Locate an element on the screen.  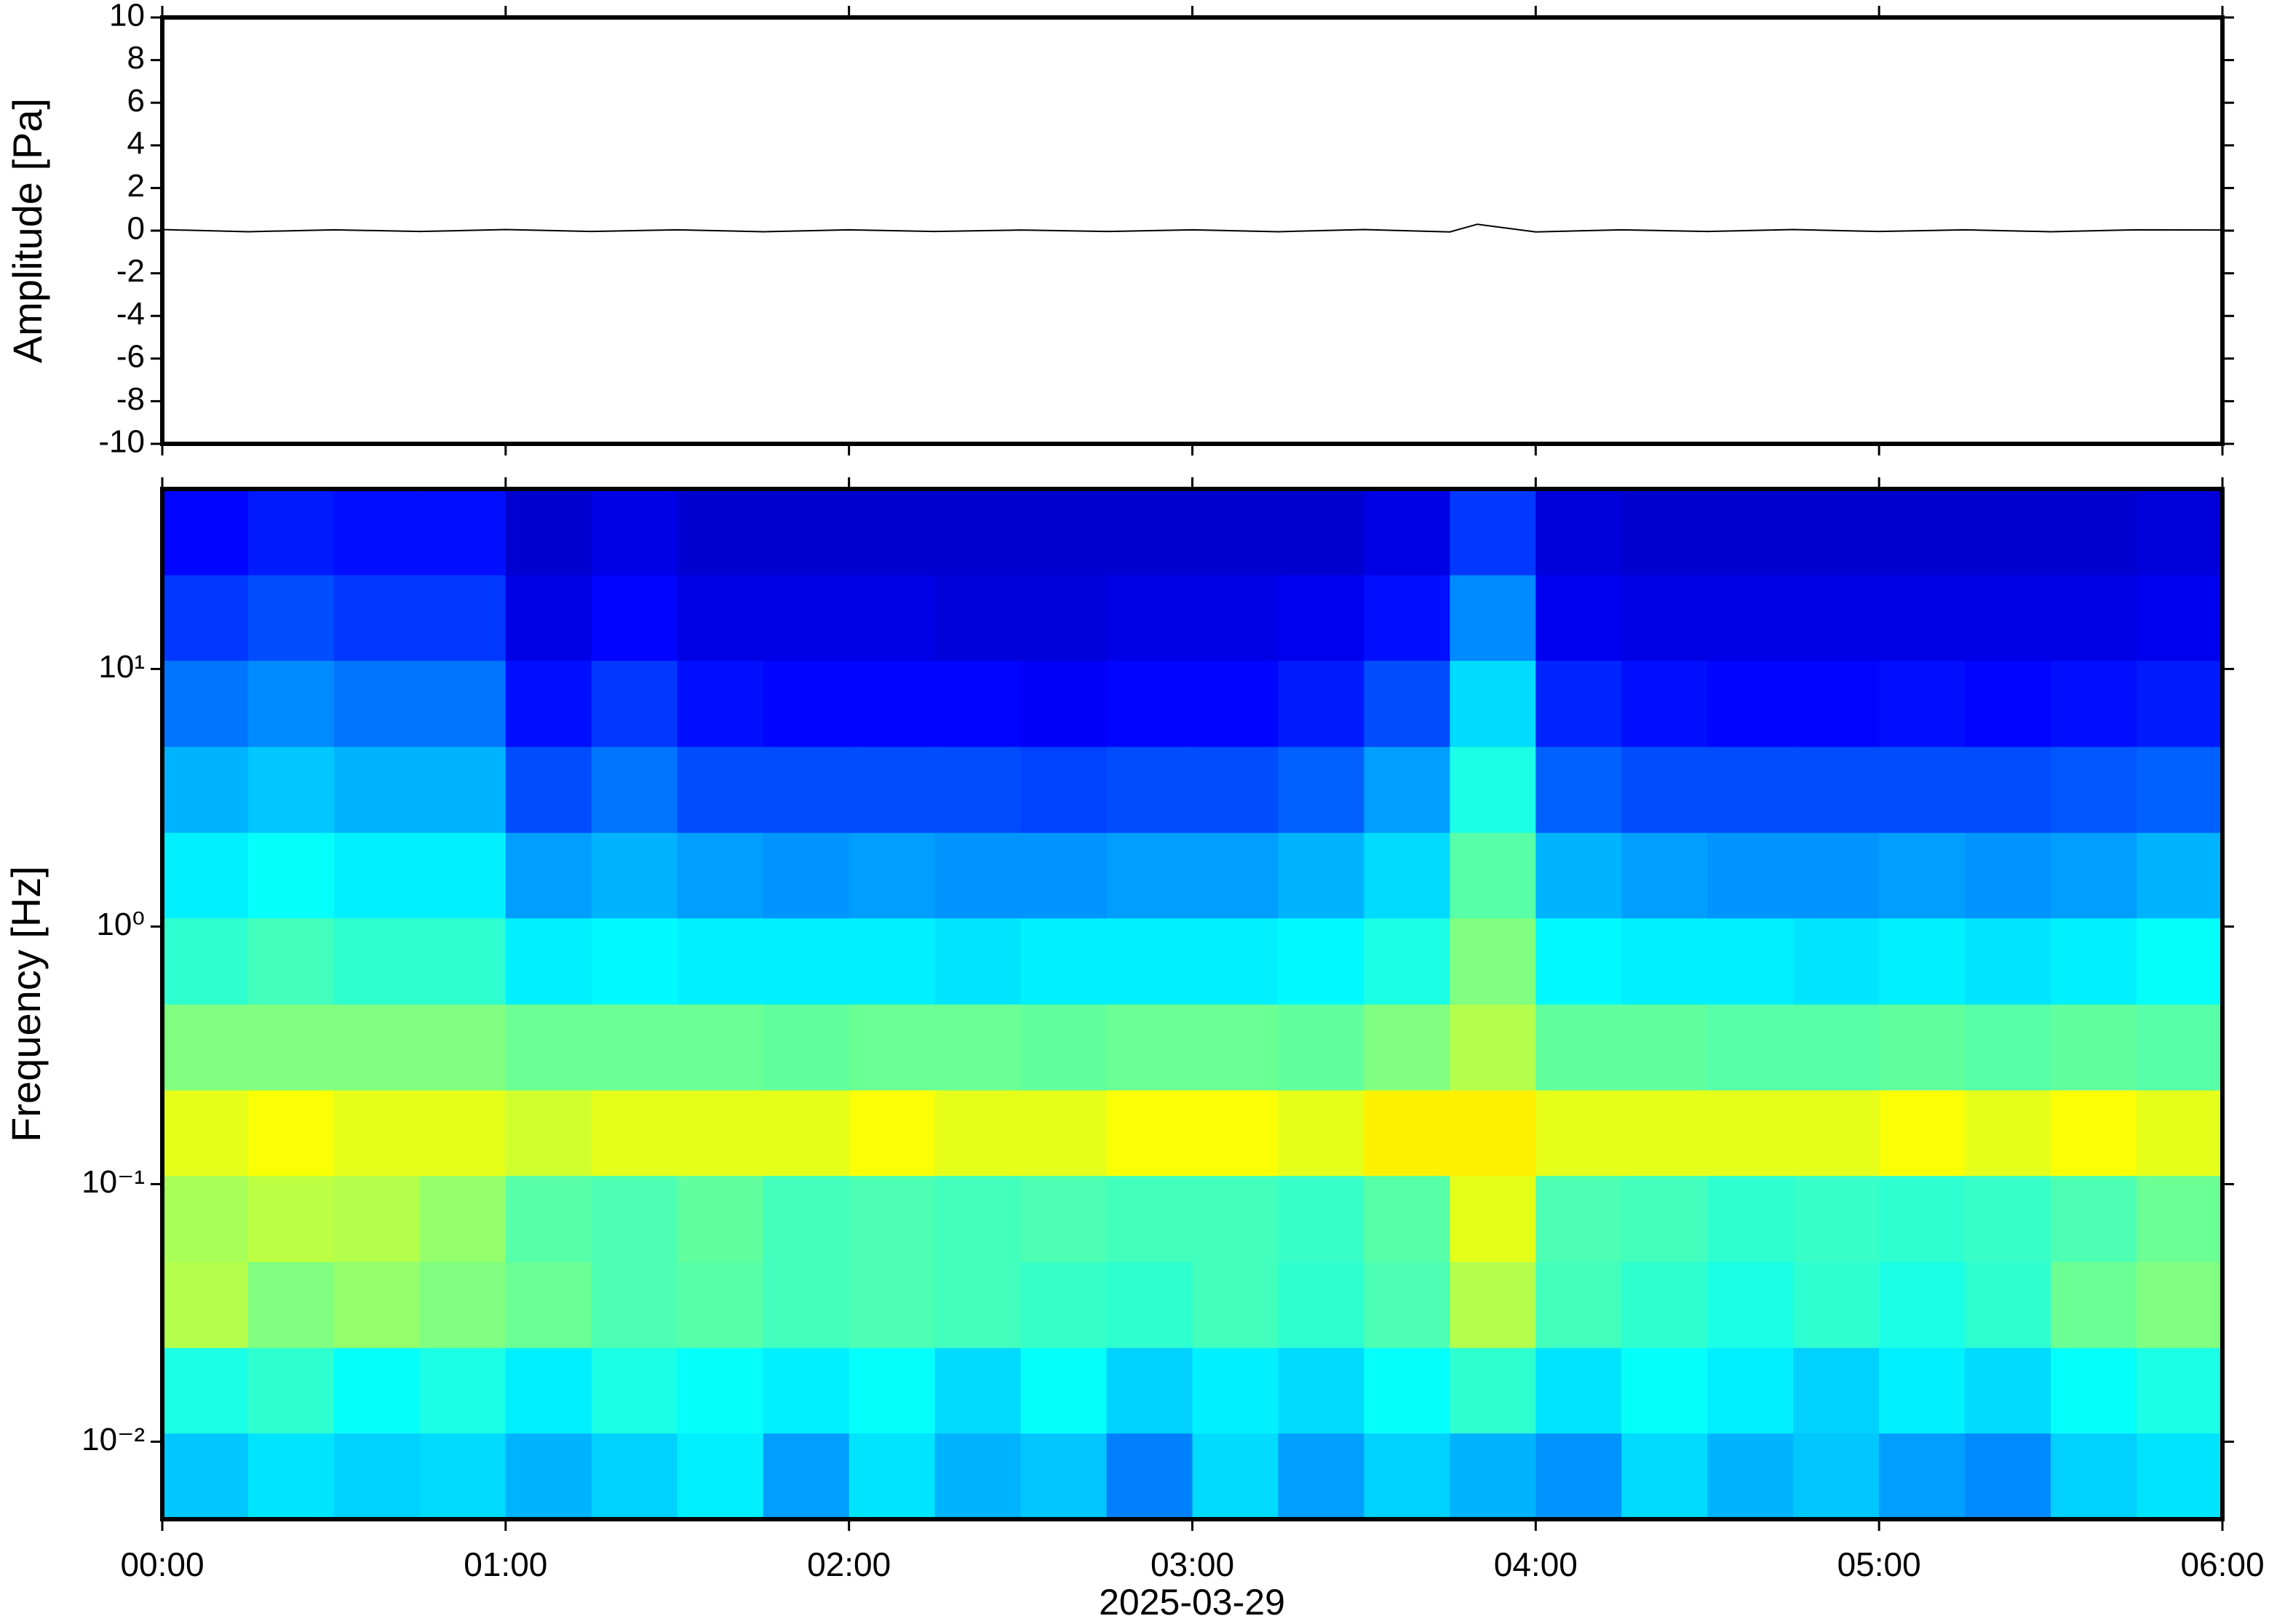
x-tick-label: 05:00 is located at coordinates (1879, 1564).